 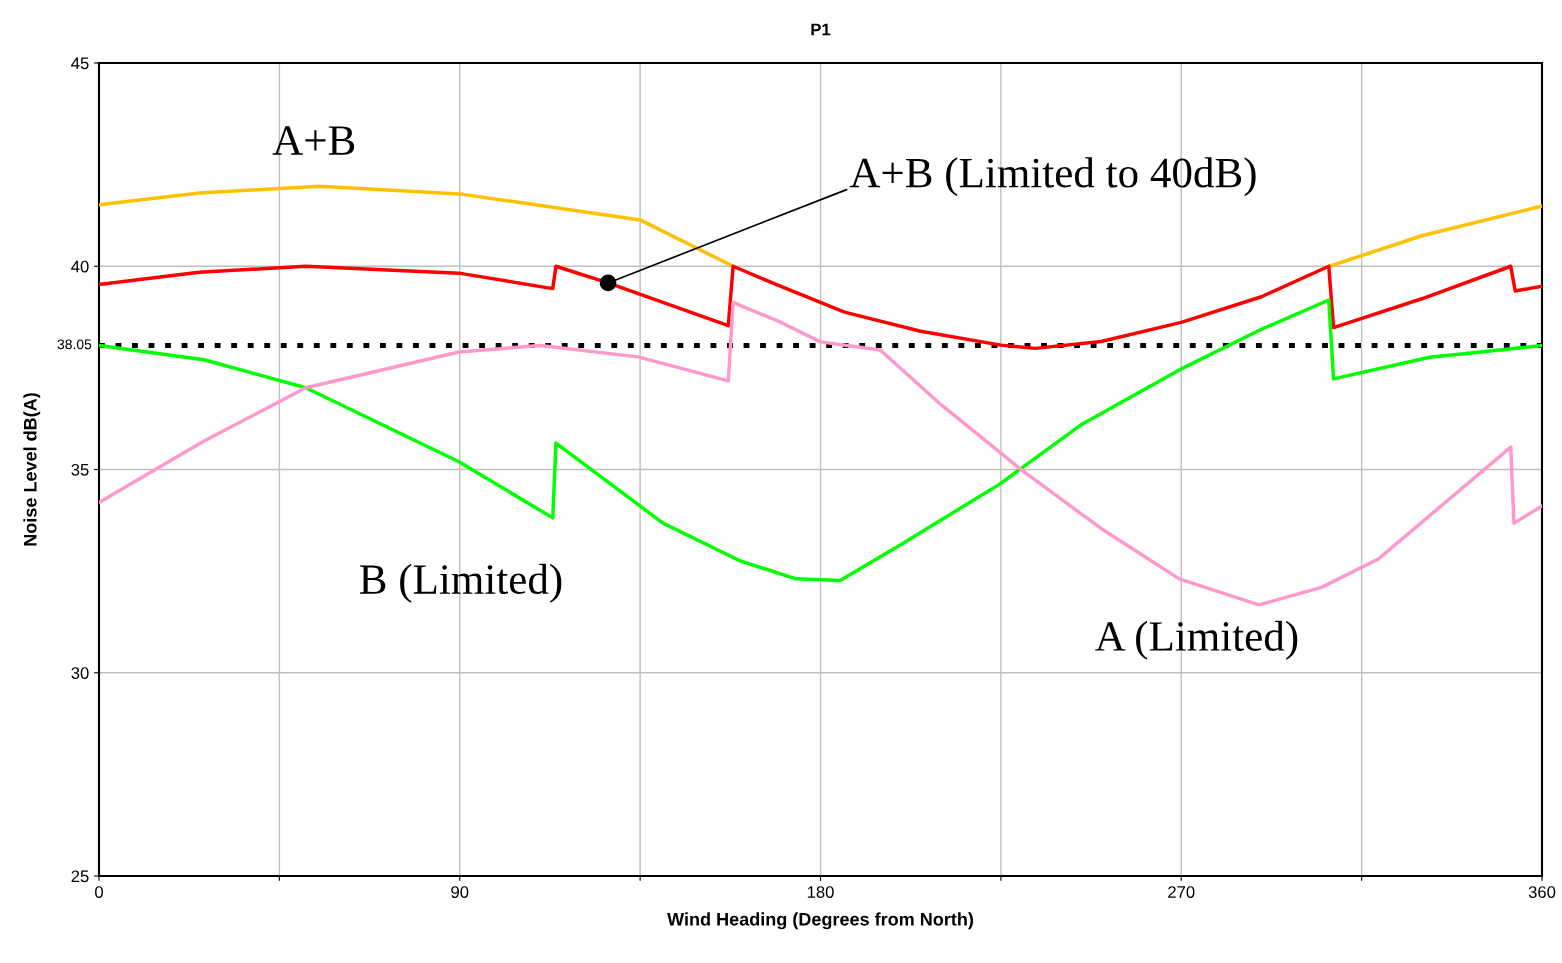 What do you see at coordinates (80, 469) in the screenshot?
I see `y-tick-label: 35` at bounding box center [80, 469].